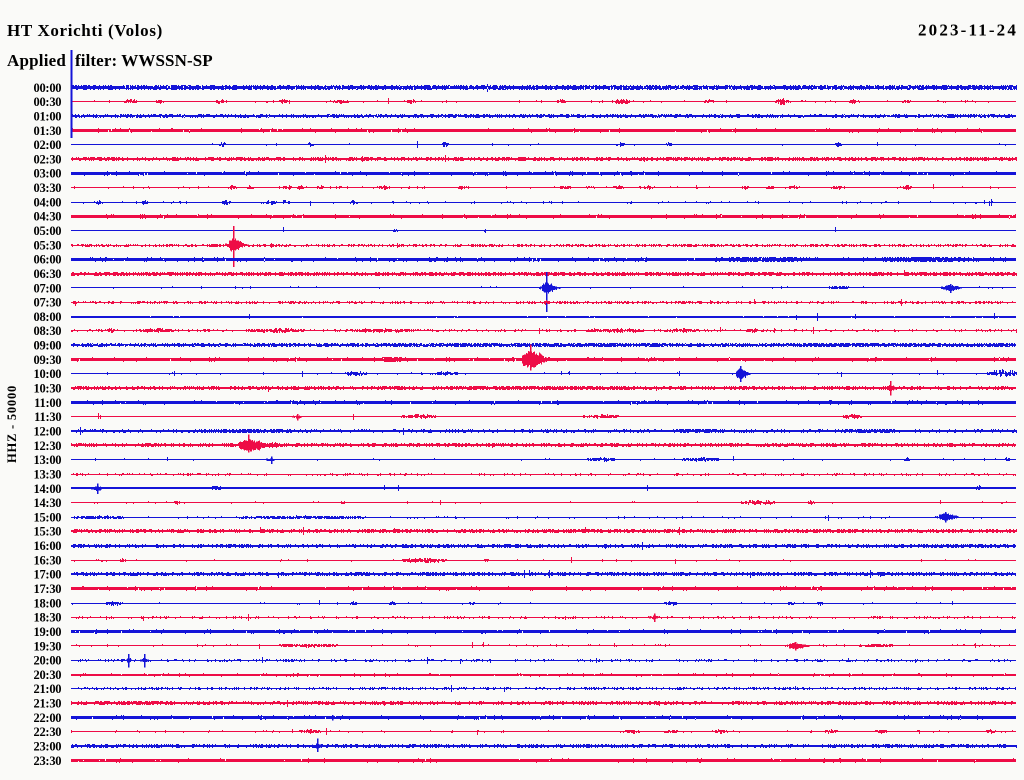 The height and width of the screenshot is (780, 1024). What do you see at coordinates (47, 675) in the screenshot?
I see `svg-text: 20:30` at bounding box center [47, 675].